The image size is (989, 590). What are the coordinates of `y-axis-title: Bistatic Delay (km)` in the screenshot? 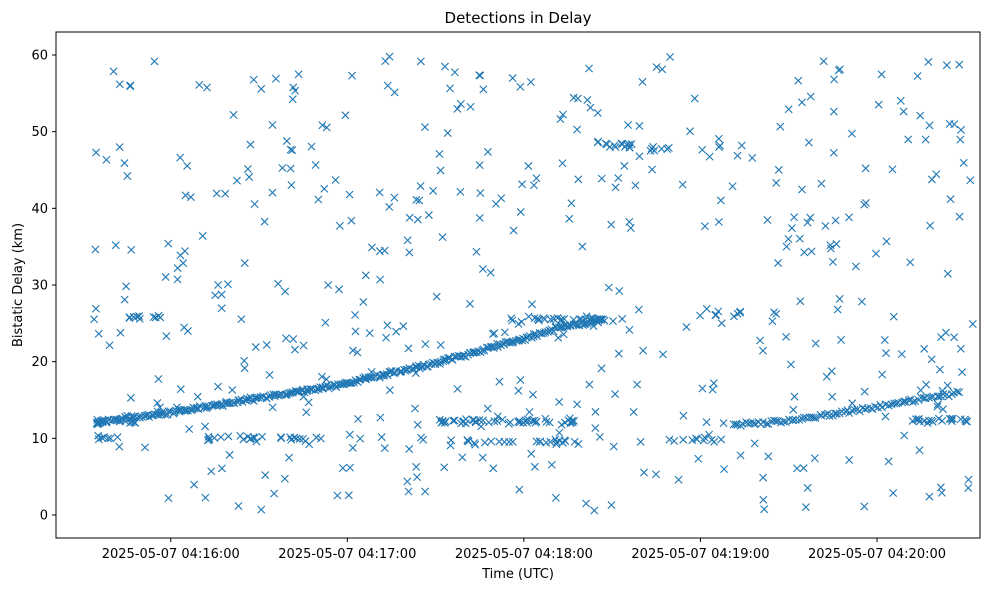 It's located at (18, 285).